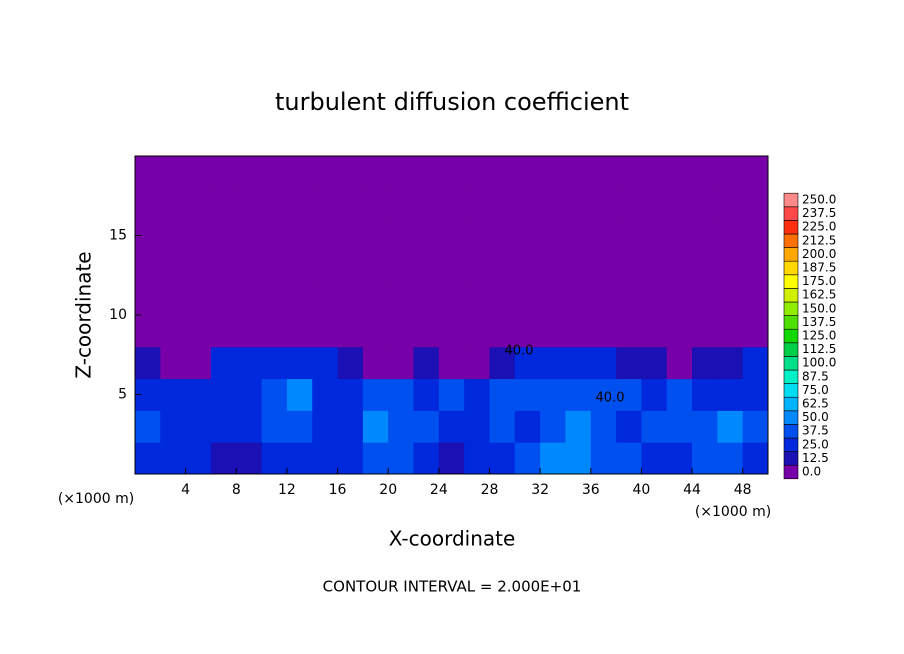 Image resolution: width=904 pixels, height=654 pixels. What do you see at coordinates (236, 490) in the screenshot?
I see `x-tick-label: 8` at bounding box center [236, 490].